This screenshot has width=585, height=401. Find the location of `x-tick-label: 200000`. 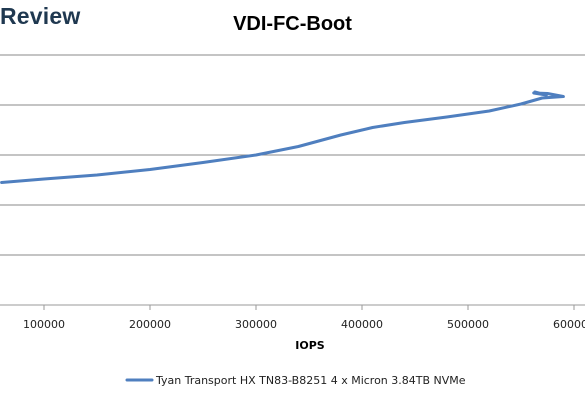

x-tick-label: 200000 is located at coordinates (150, 324).